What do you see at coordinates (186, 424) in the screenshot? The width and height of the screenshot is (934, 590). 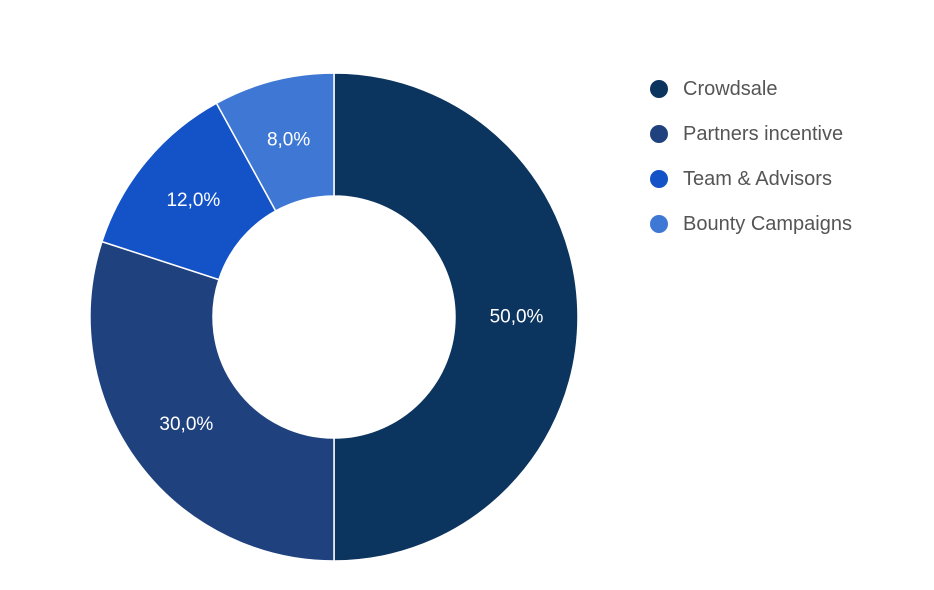 I see `slice-label-partners-incentive: 30,0%` at bounding box center [186, 424].